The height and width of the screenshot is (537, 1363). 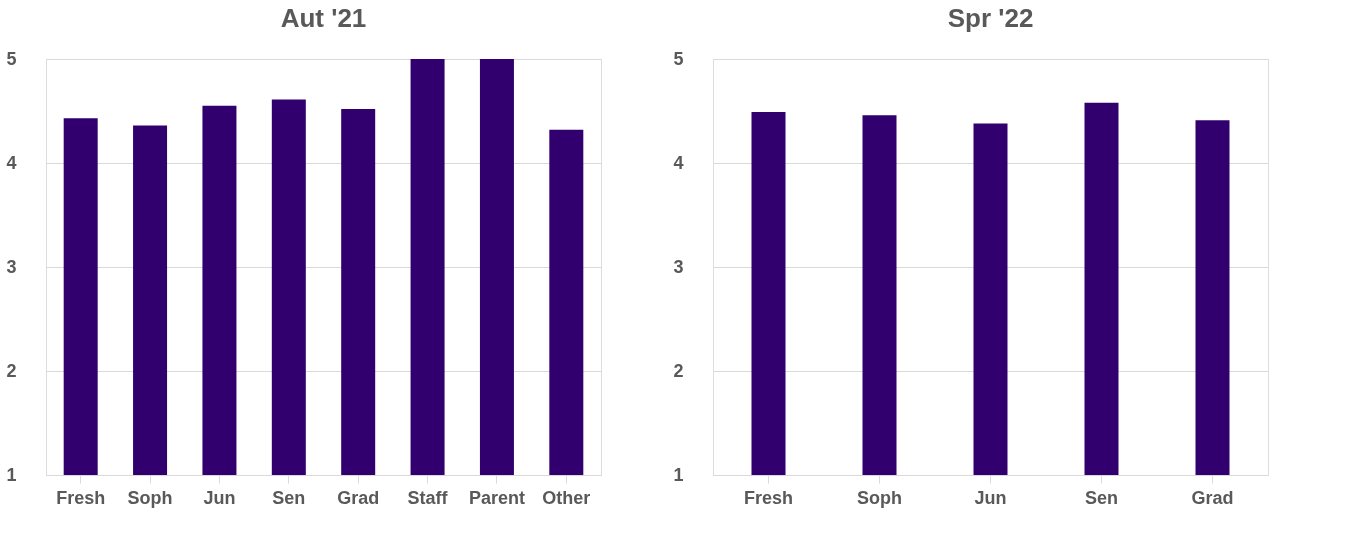 What do you see at coordinates (496, 497) in the screenshot?
I see `x-tick-label: Parent` at bounding box center [496, 497].